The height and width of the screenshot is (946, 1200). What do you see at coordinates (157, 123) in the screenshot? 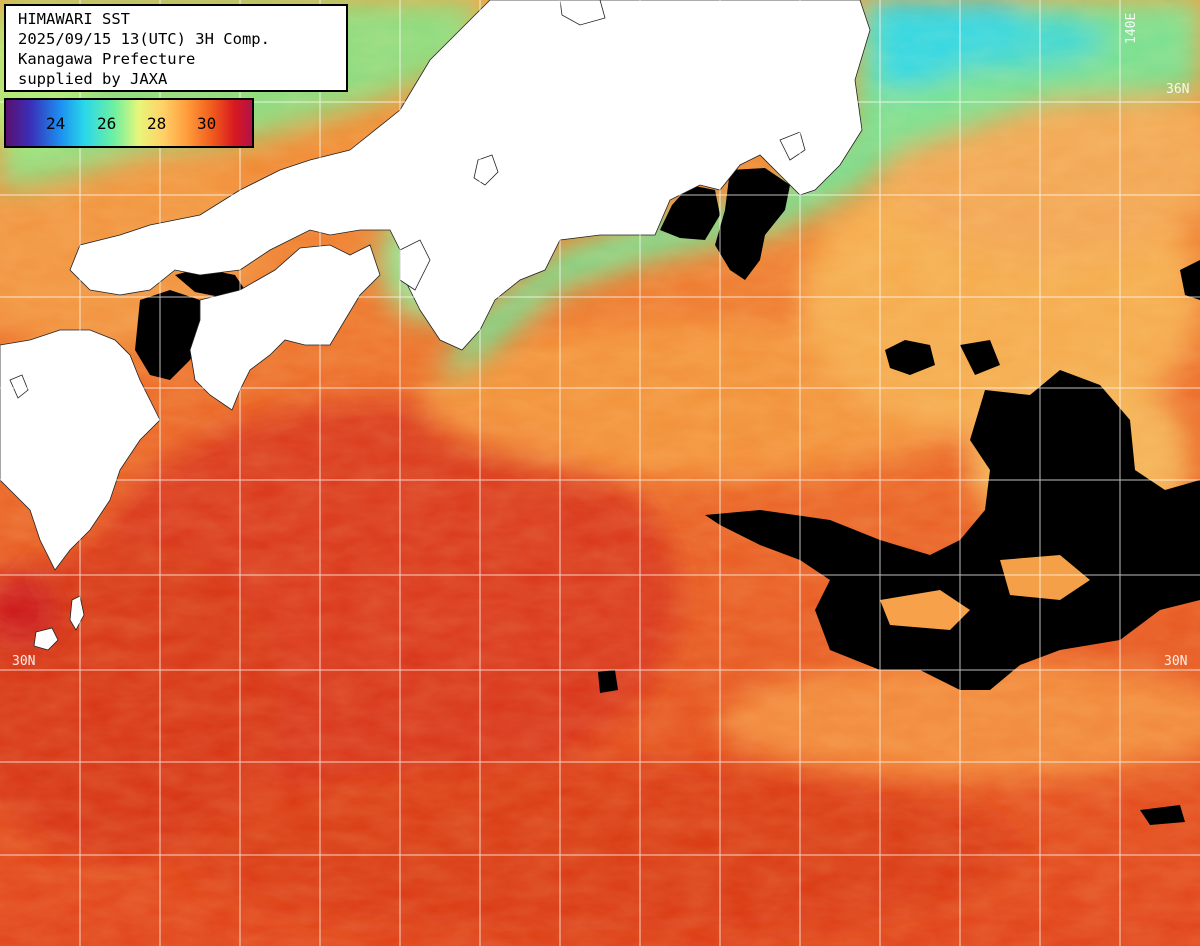
I see `legend-label-28: 28` at bounding box center [157, 123].